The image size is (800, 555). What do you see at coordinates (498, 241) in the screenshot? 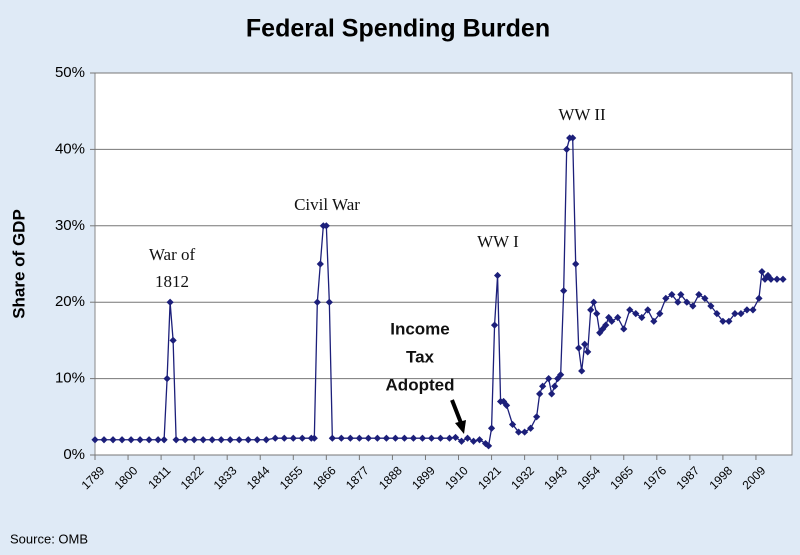
I see `annotation: WW I` at bounding box center [498, 241].